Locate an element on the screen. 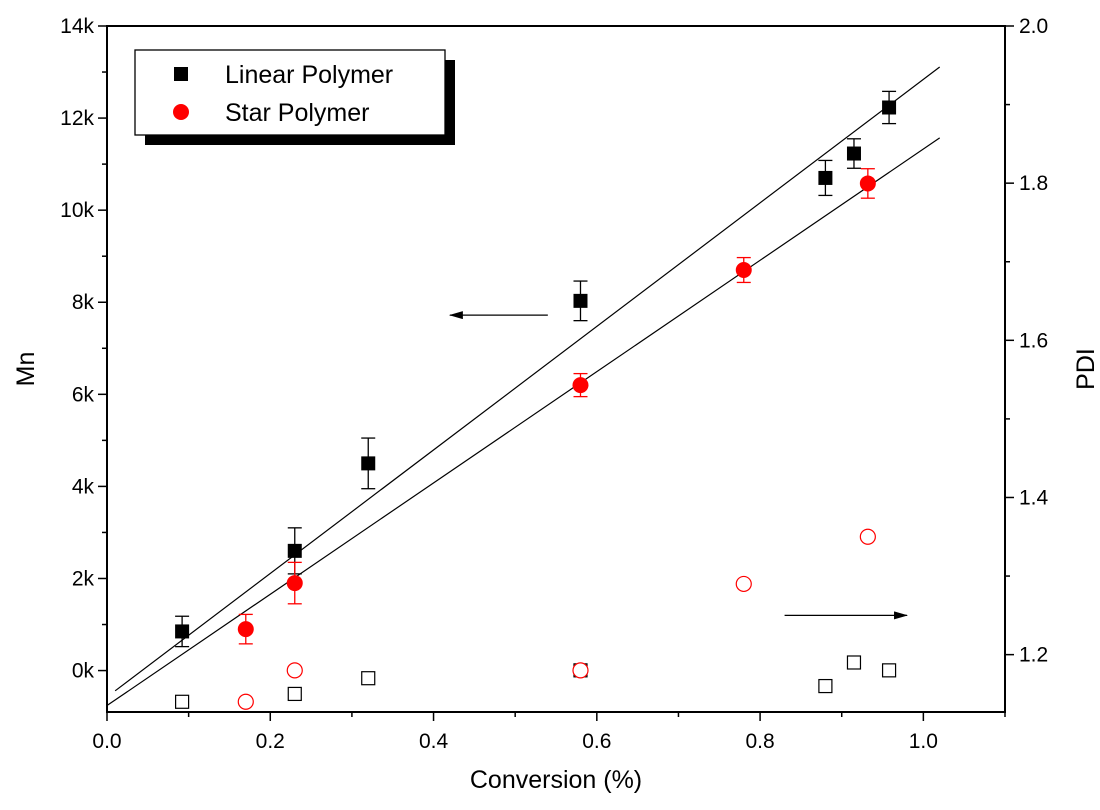  y-tick-label: 4k is located at coordinates (83, 486).